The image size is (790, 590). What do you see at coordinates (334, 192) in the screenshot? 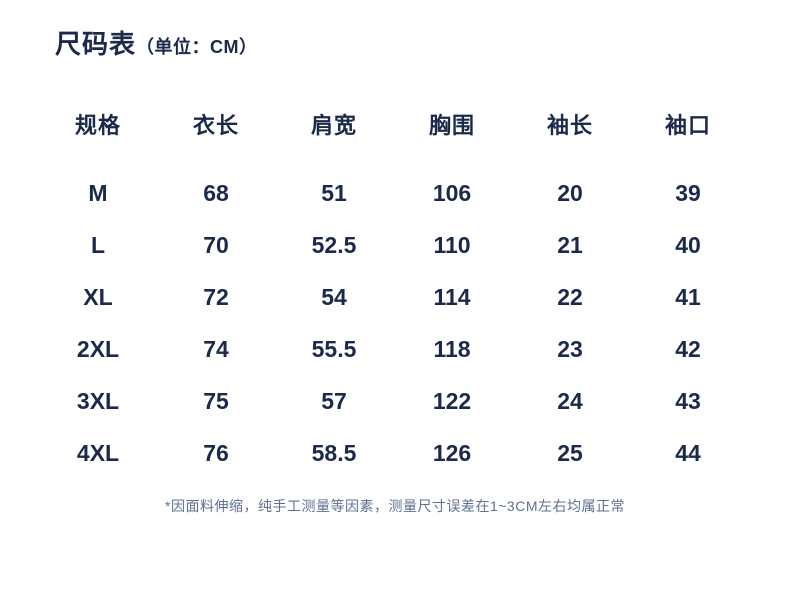
I see `table-cell: 51` at bounding box center [334, 192].